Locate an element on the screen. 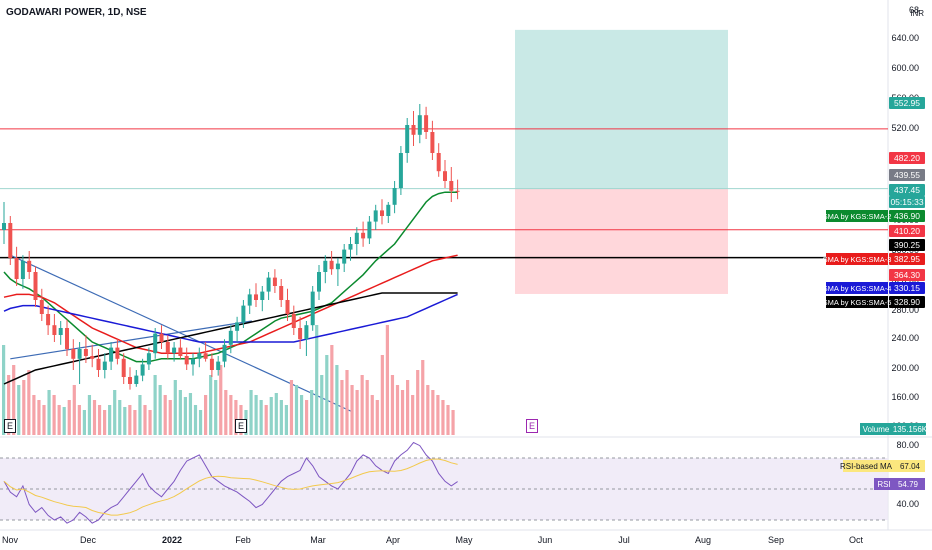  rsi-ma-line is located at coordinates (230, 487).